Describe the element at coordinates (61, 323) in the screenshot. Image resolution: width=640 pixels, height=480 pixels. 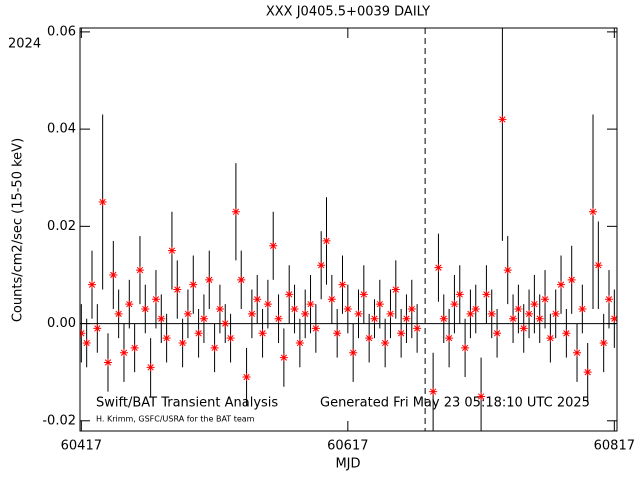
I see `y-tick-label: 0.00` at that location.